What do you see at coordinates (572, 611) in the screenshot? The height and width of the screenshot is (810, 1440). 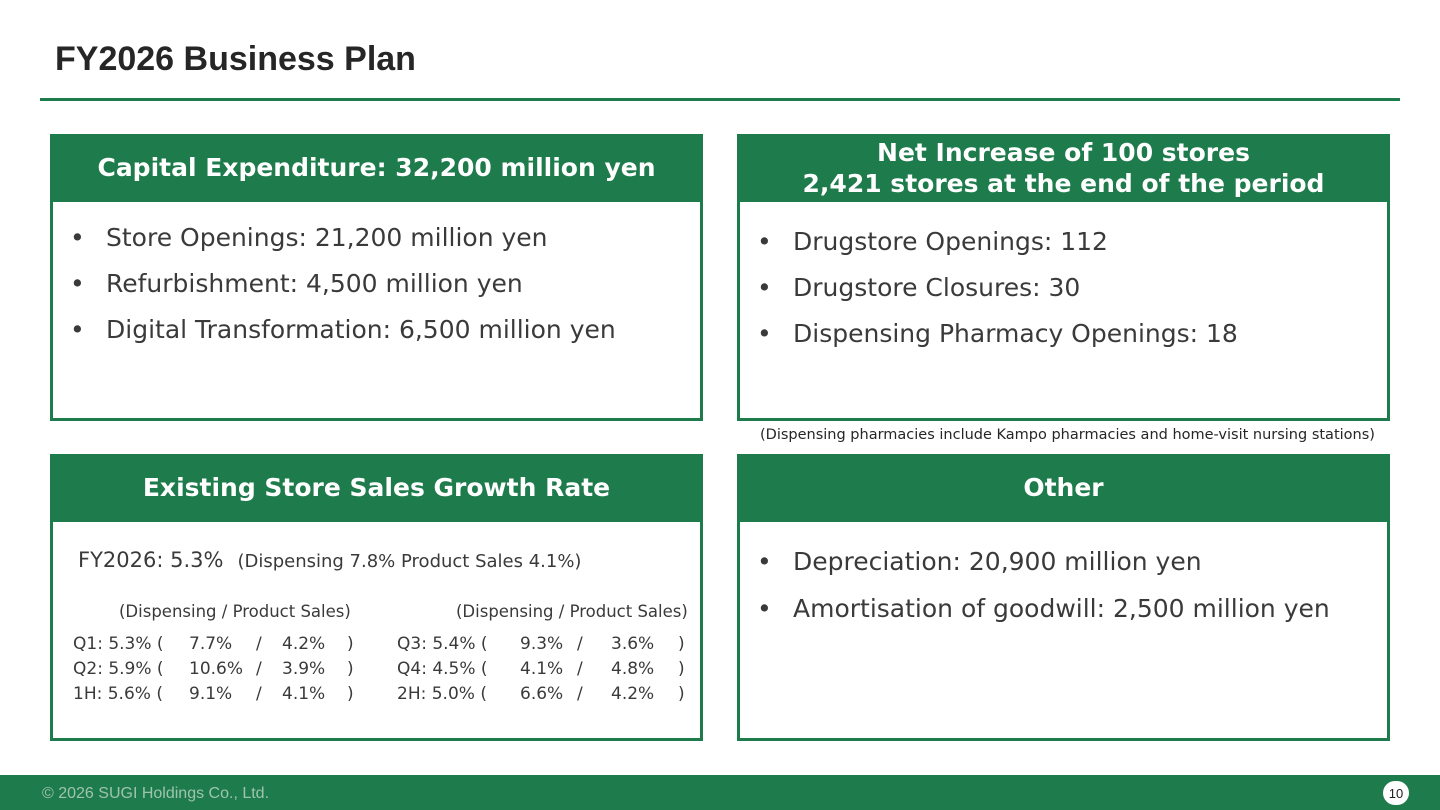 I see `right-column-header: (Dispensing / Product Sales)` at bounding box center [572, 611].